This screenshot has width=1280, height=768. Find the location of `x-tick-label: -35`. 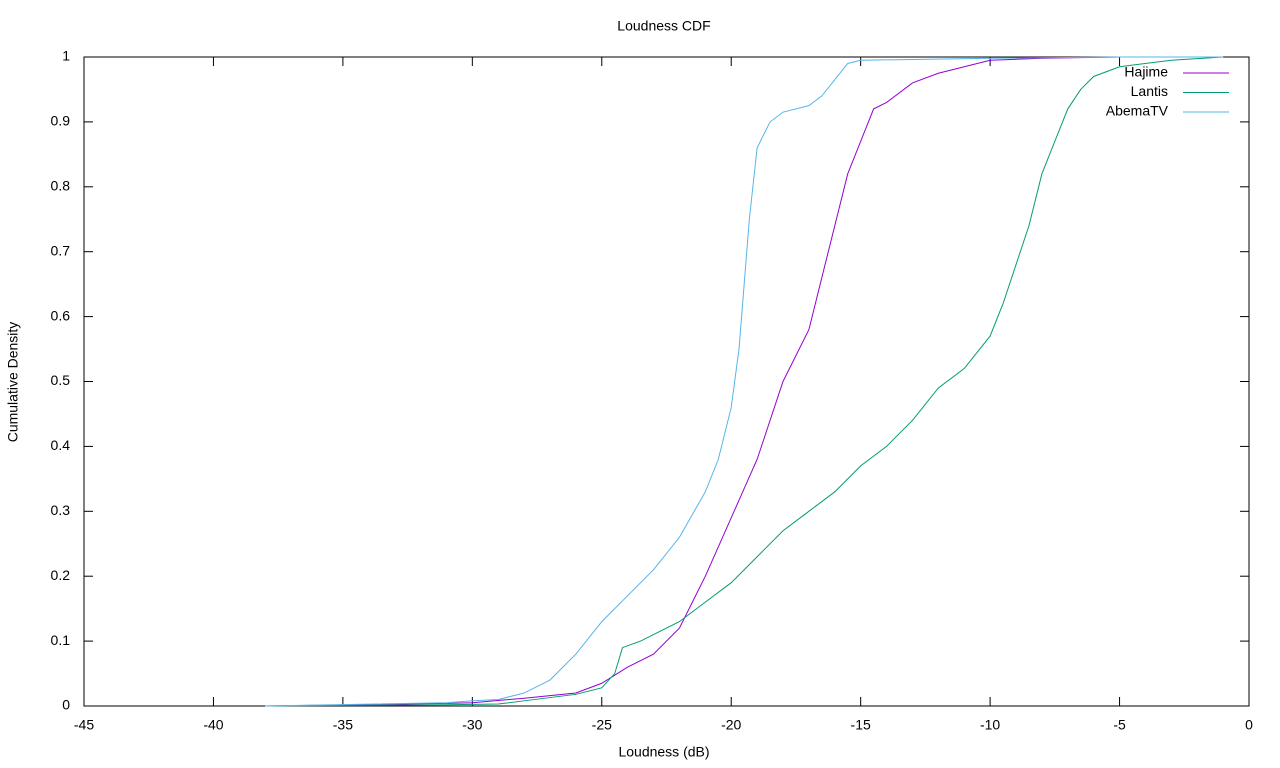

x-tick-label: -35 is located at coordinates (343, 725).